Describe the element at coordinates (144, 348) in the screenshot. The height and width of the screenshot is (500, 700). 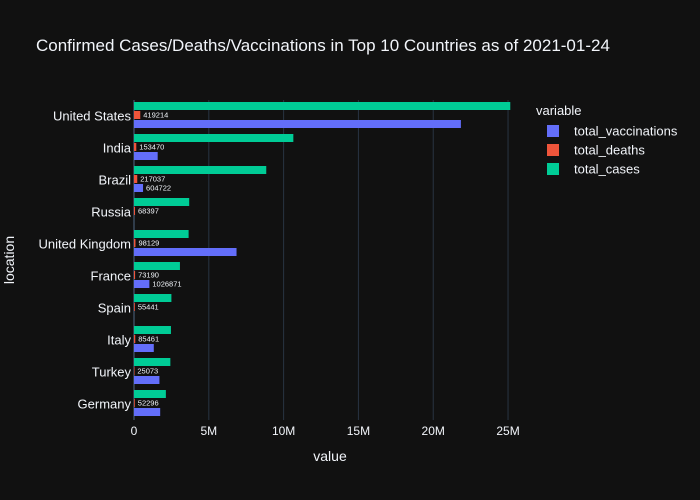
I see `bar-total_vaccinations-italy` at that location.